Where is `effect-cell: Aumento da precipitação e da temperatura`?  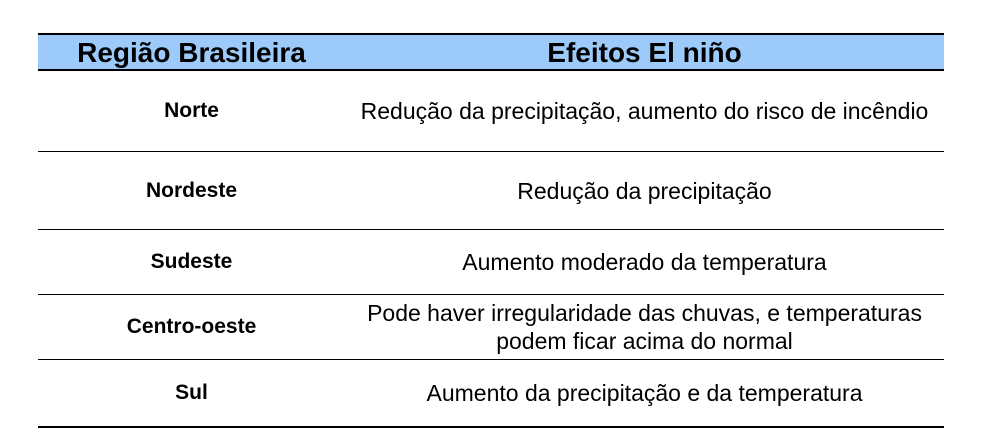
effect-cell: Aumento da precipitação e da temperatura is located at coordinates (644, 393).